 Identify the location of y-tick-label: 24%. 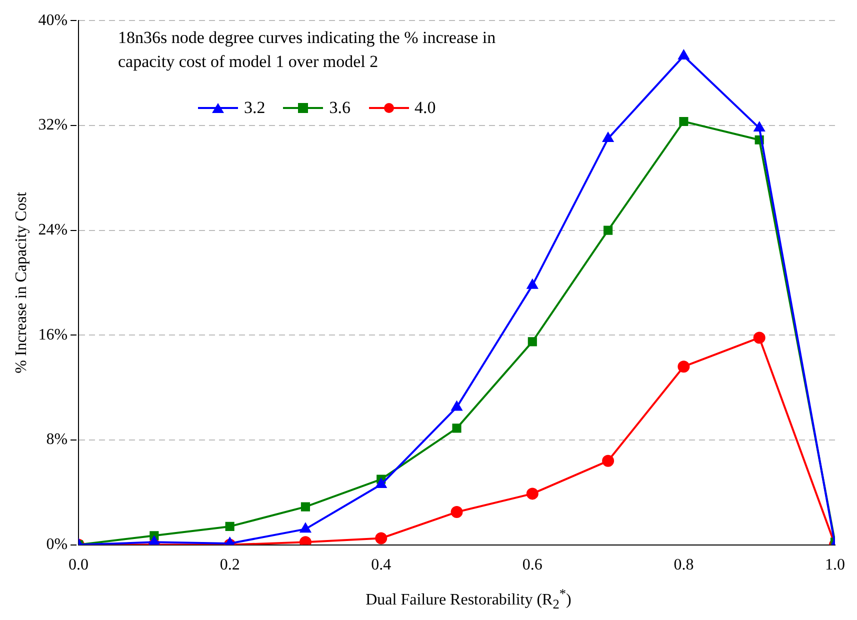
(53, 229).